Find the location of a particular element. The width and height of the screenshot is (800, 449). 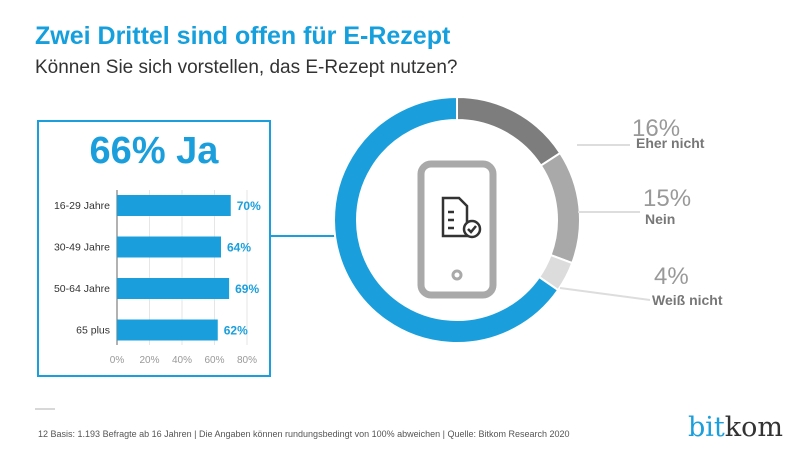

bar-value-label: 64% is located at coordinates (239, 248).